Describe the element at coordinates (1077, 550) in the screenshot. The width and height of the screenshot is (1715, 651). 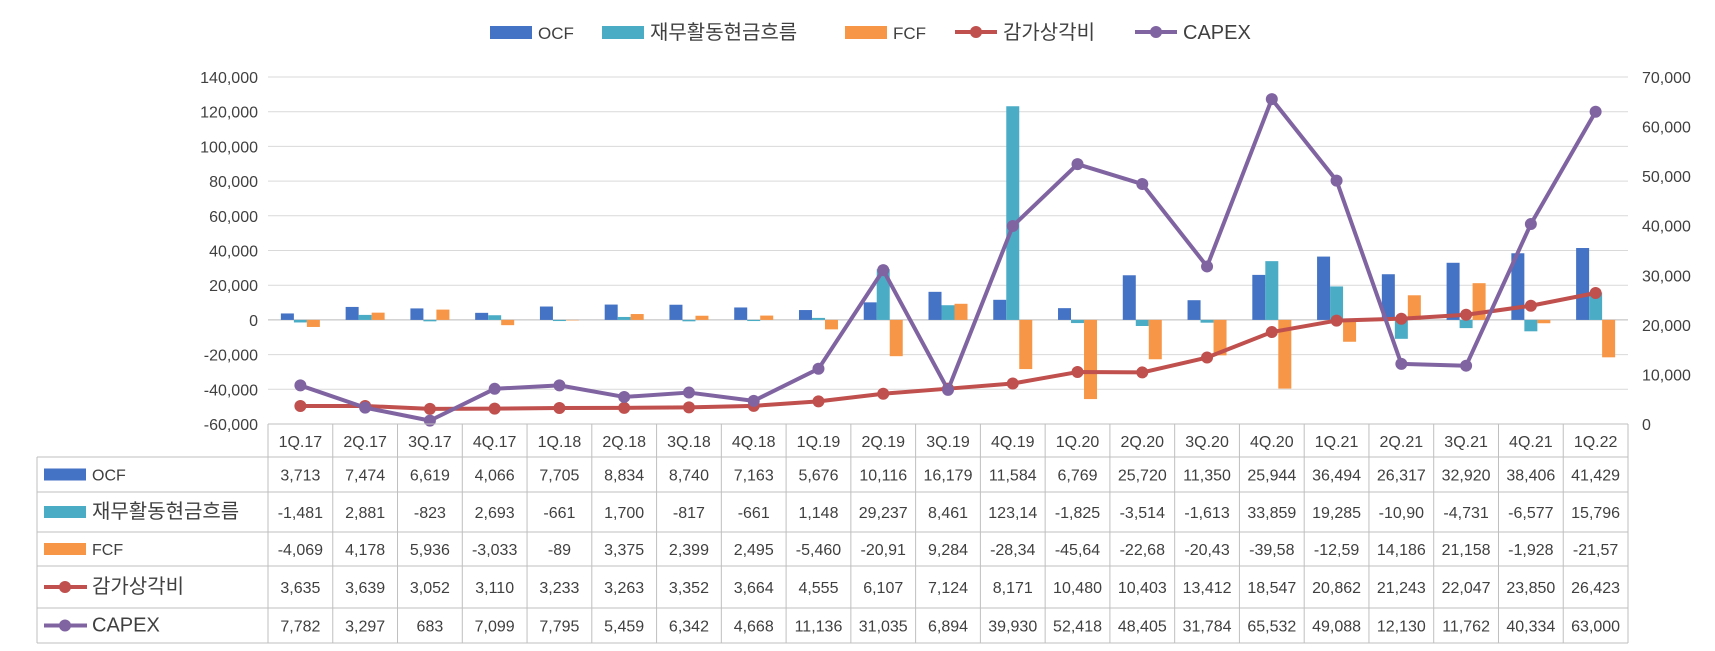
I see `table-cell: -45,64` at that location.